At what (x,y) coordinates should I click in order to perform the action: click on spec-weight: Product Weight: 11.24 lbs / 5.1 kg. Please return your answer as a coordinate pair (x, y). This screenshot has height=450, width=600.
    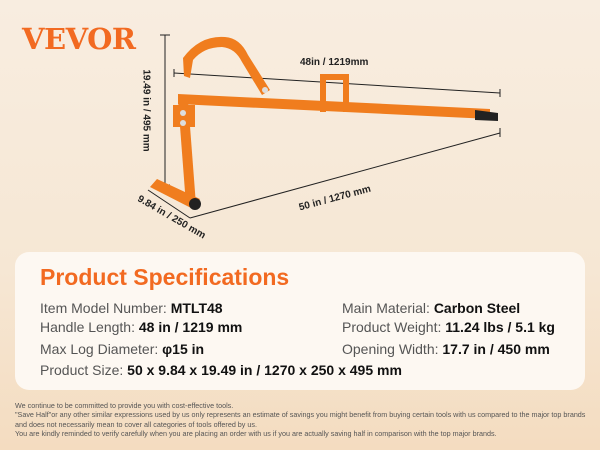
    Looking at the image, I should click on (448, 327).